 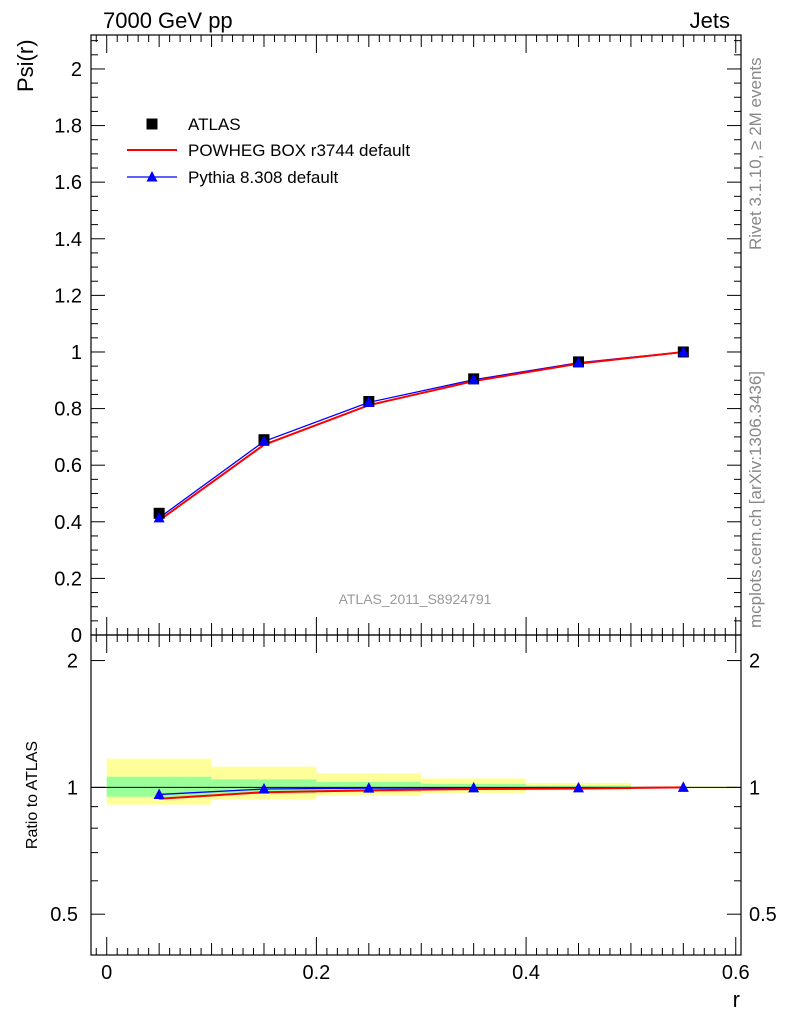 What do you see at coordinates (68, 240) in the screenshot?
I see `y-tick-label: 1.4` at bounding box center [68, 240].